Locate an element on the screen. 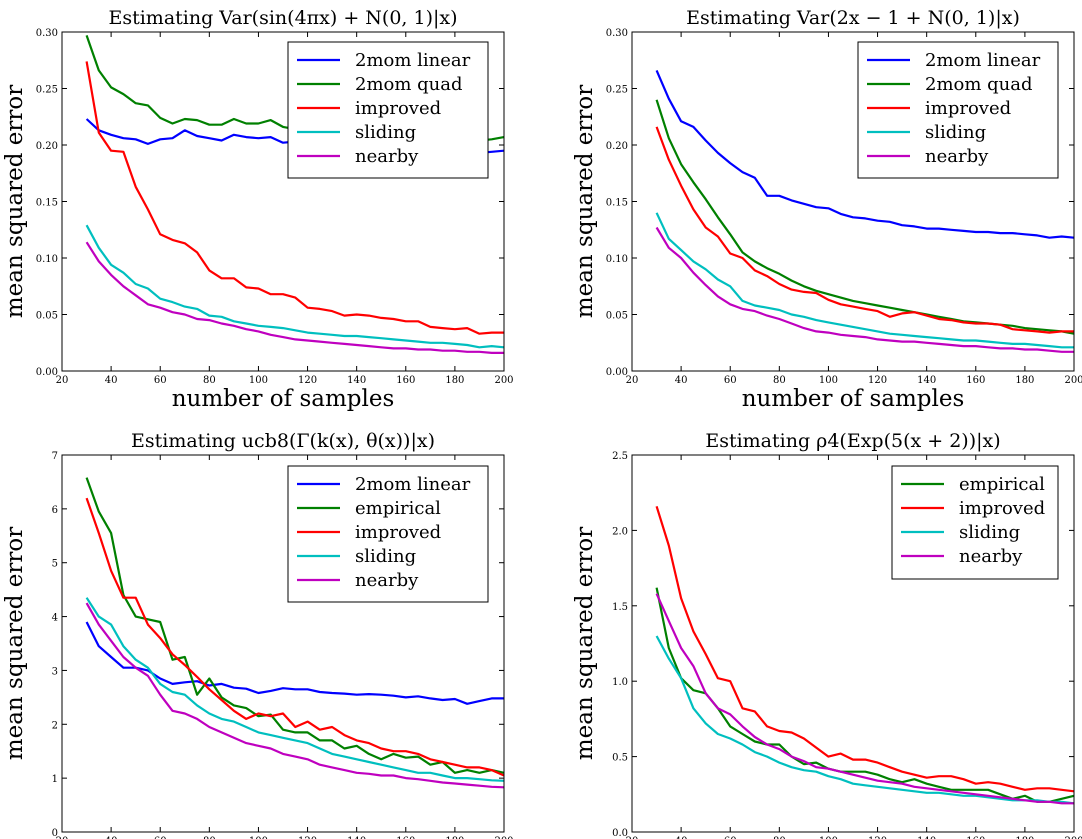 Image resolution: width=1082 pixels, height=839 pixels. y-tick-label: 1.5 is located at coordinates (620, 607).